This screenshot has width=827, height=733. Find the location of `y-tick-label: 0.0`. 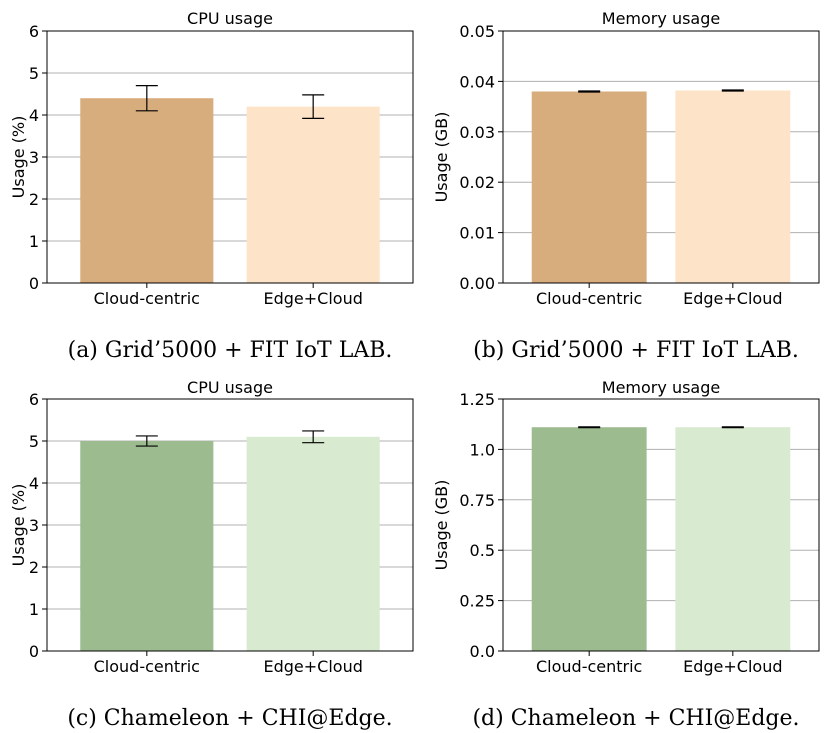

y-tick-label: 0.0 is located at coordinates (482, 651).